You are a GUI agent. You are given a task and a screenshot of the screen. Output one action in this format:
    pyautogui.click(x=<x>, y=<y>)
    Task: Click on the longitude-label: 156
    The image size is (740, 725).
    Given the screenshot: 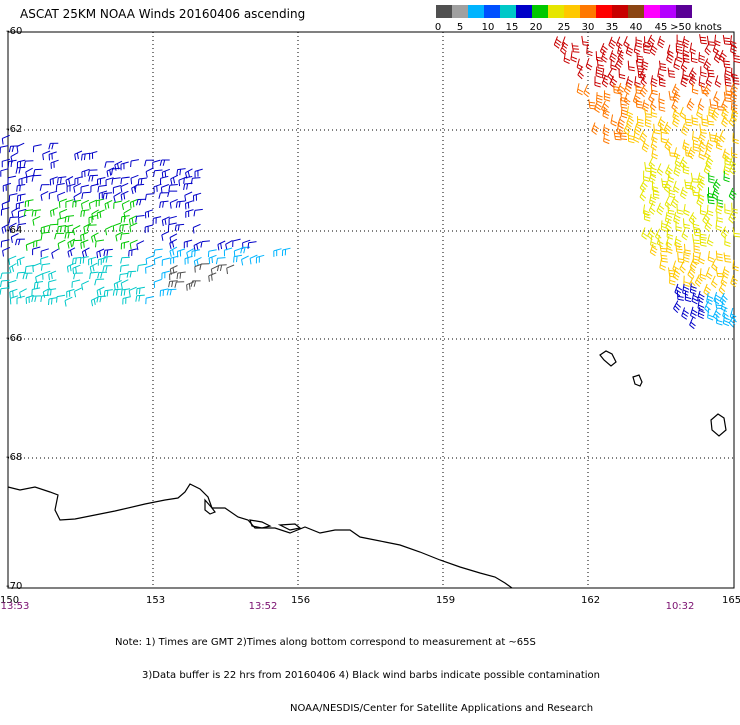 What is the action you would take?
    pyautogui.click(x=300, y=600)
    